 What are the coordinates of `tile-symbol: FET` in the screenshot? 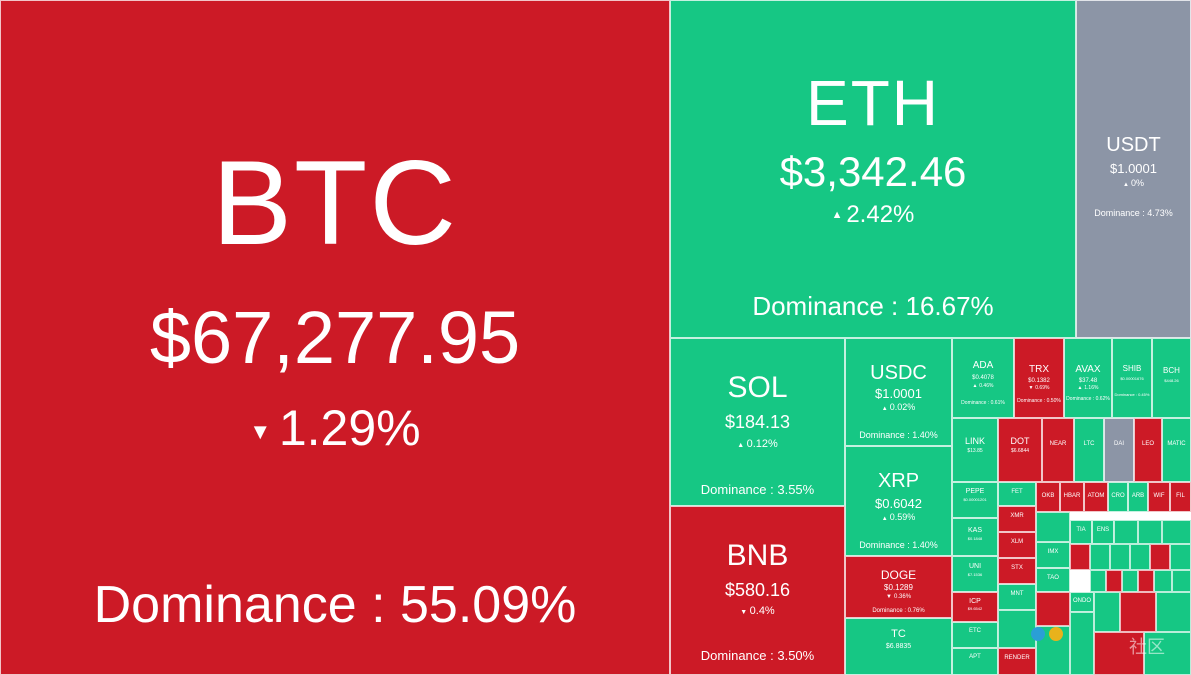 It's located at (1017, 492).